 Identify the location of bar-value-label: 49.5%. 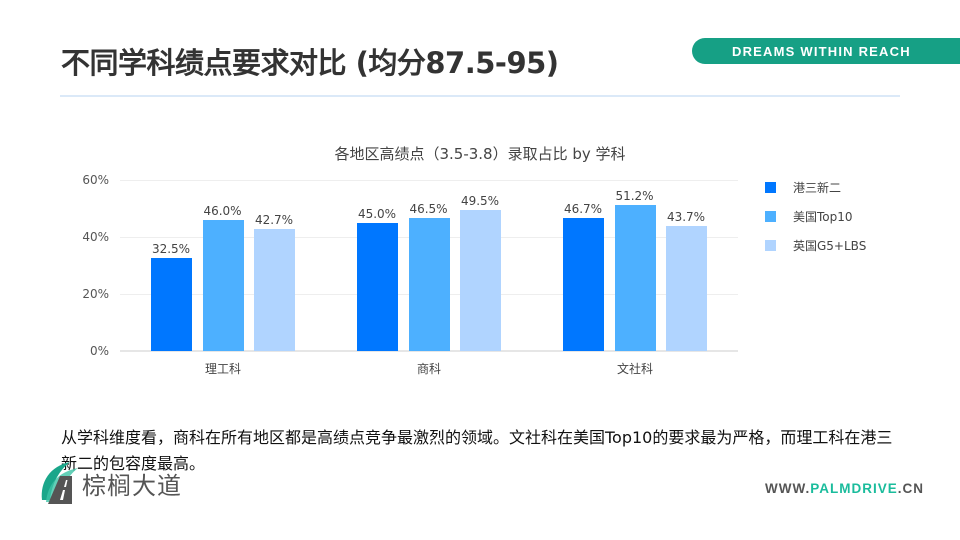
(480, 200).